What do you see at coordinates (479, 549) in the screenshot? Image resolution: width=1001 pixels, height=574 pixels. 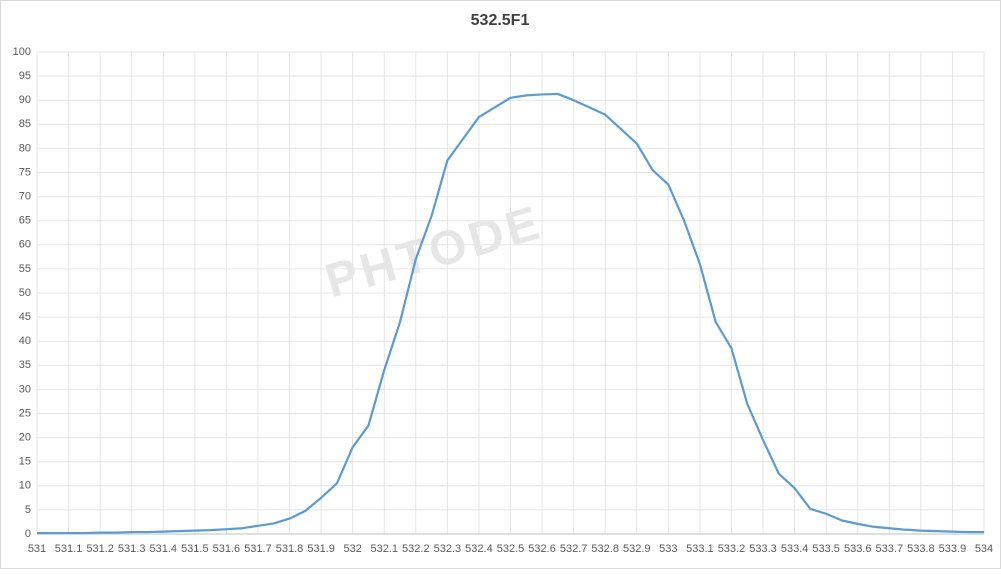 I see `x-tick-label: 532.4` at bounding box center [479, 549].